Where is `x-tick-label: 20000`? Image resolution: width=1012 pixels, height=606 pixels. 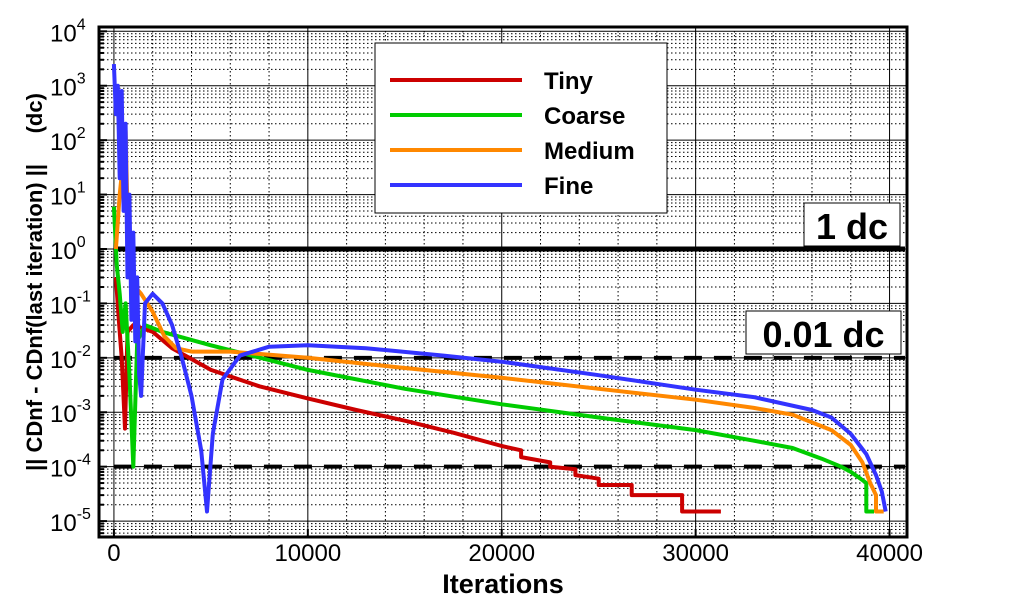
x-tick-label: 20000 is located at coordinates (501, 553).